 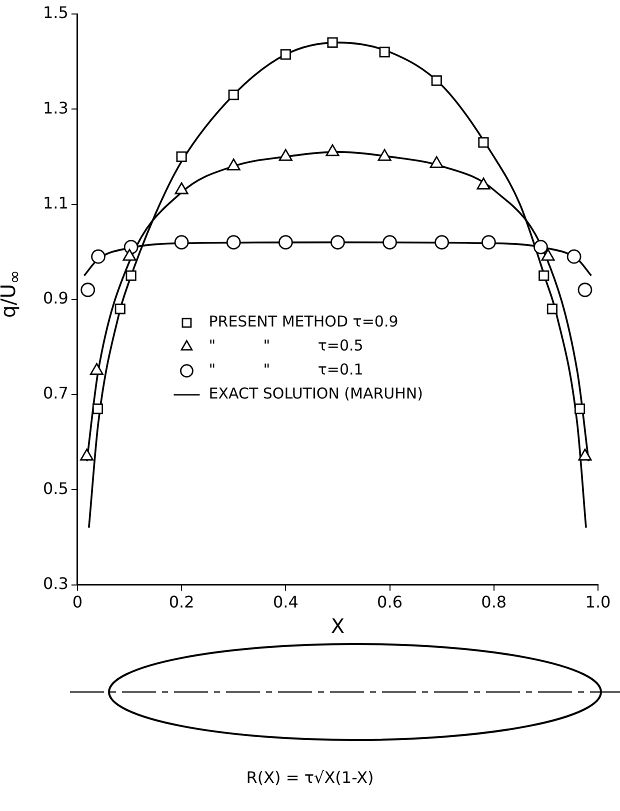 I want to click on x-tick-label: 1.0, so click(x=598, y=602).